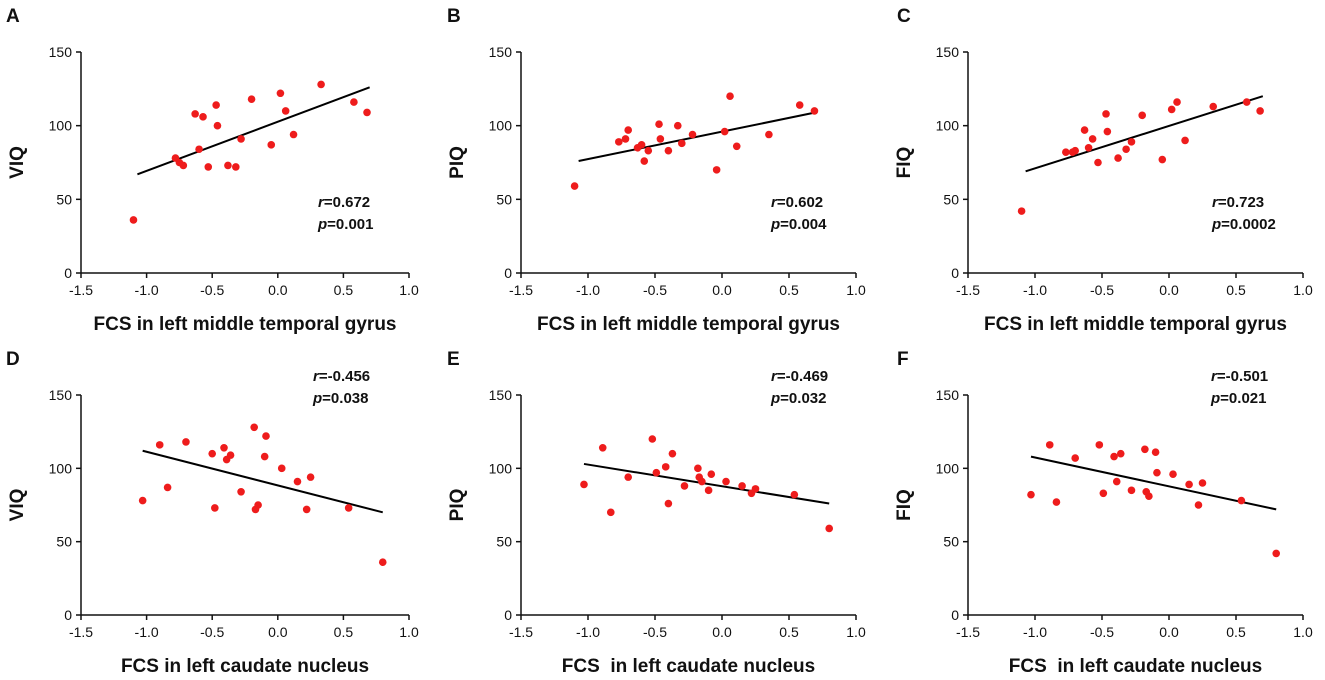  I want to click on y-axis-label: PIQ, so click(457, 505).